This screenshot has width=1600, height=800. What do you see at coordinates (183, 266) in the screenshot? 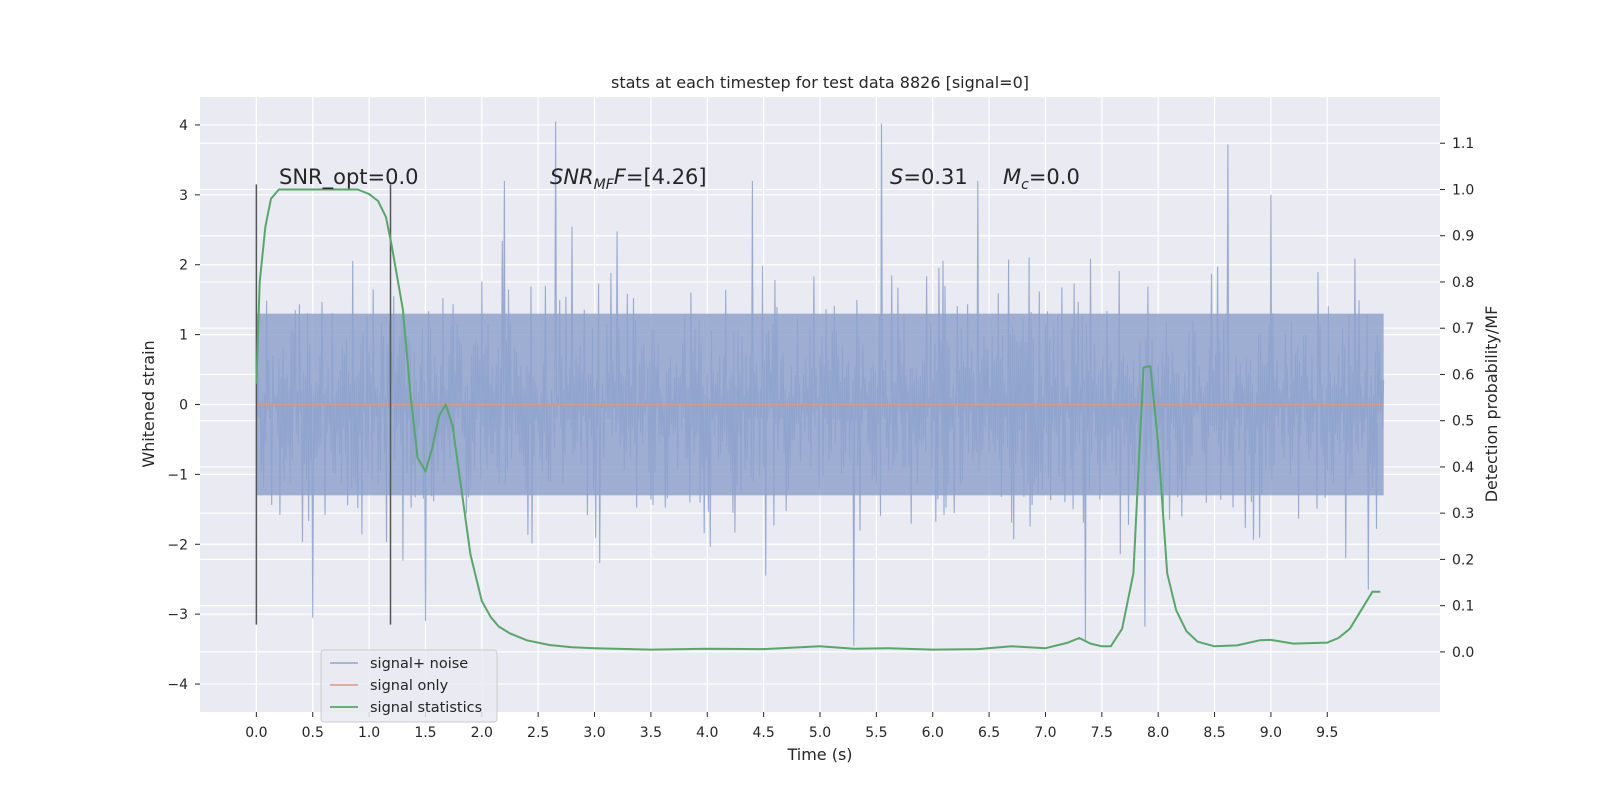
I see `y-tick-label: 2` at bounding box center [183, 266].